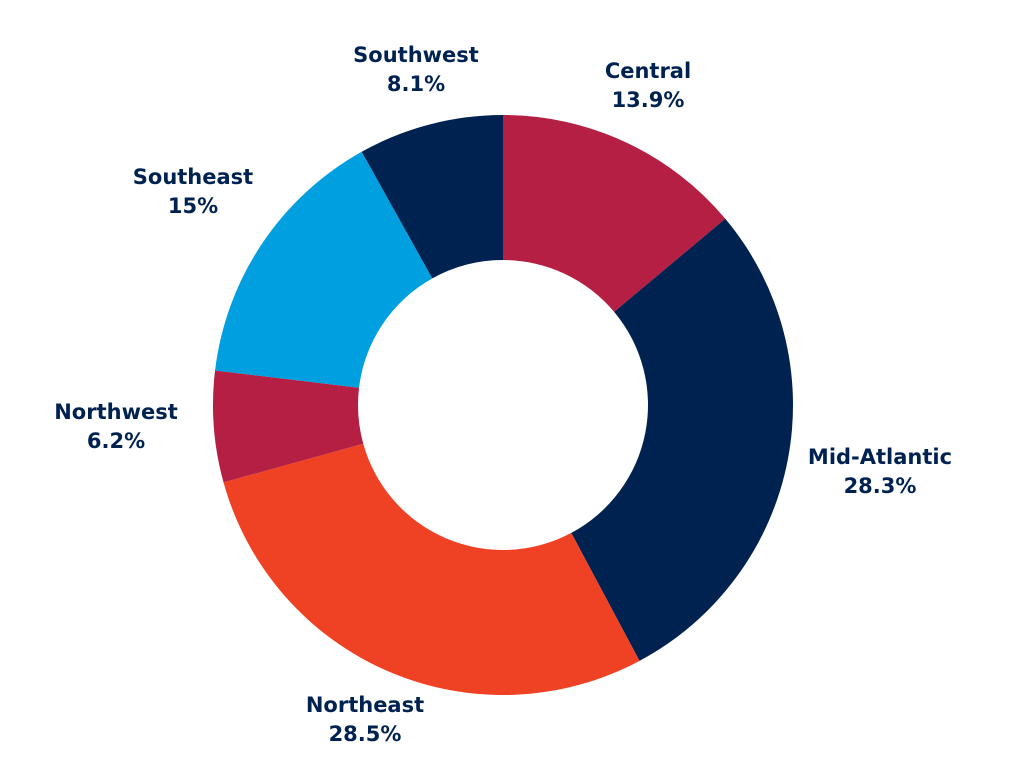 The width and height of the screenshot is (1024, 768). What do you see at coordinates (432, 197) in the screenshot?
I see `slice-southwest` at bounding box center [432, 197].